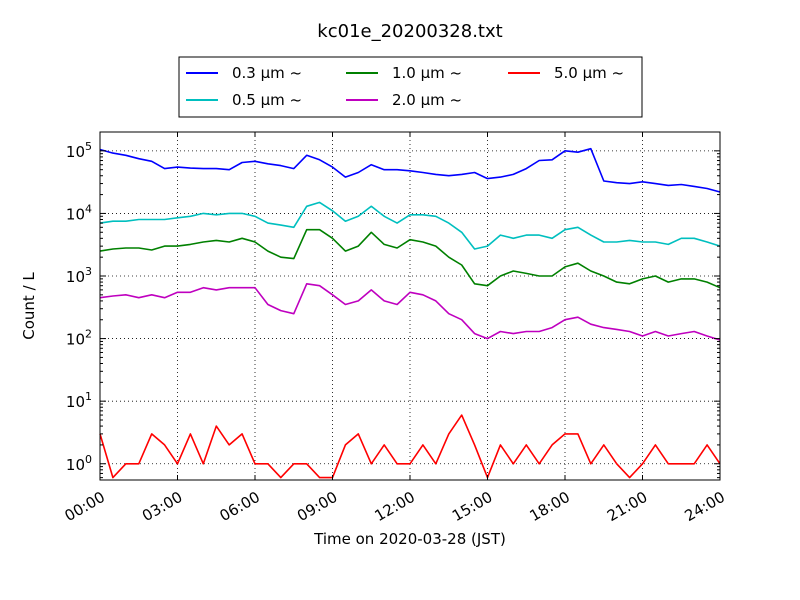 The width and height of the screenshot is (800, 600). I want to click on legend-label-4: 2.0 μm ~, so click(427, 100).